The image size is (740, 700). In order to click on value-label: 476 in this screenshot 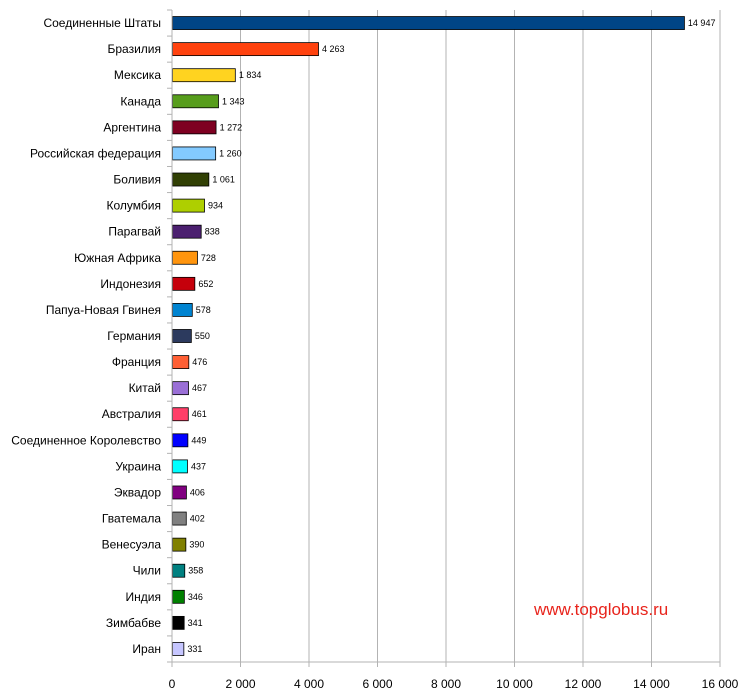, I will do `click(199, 362)`.